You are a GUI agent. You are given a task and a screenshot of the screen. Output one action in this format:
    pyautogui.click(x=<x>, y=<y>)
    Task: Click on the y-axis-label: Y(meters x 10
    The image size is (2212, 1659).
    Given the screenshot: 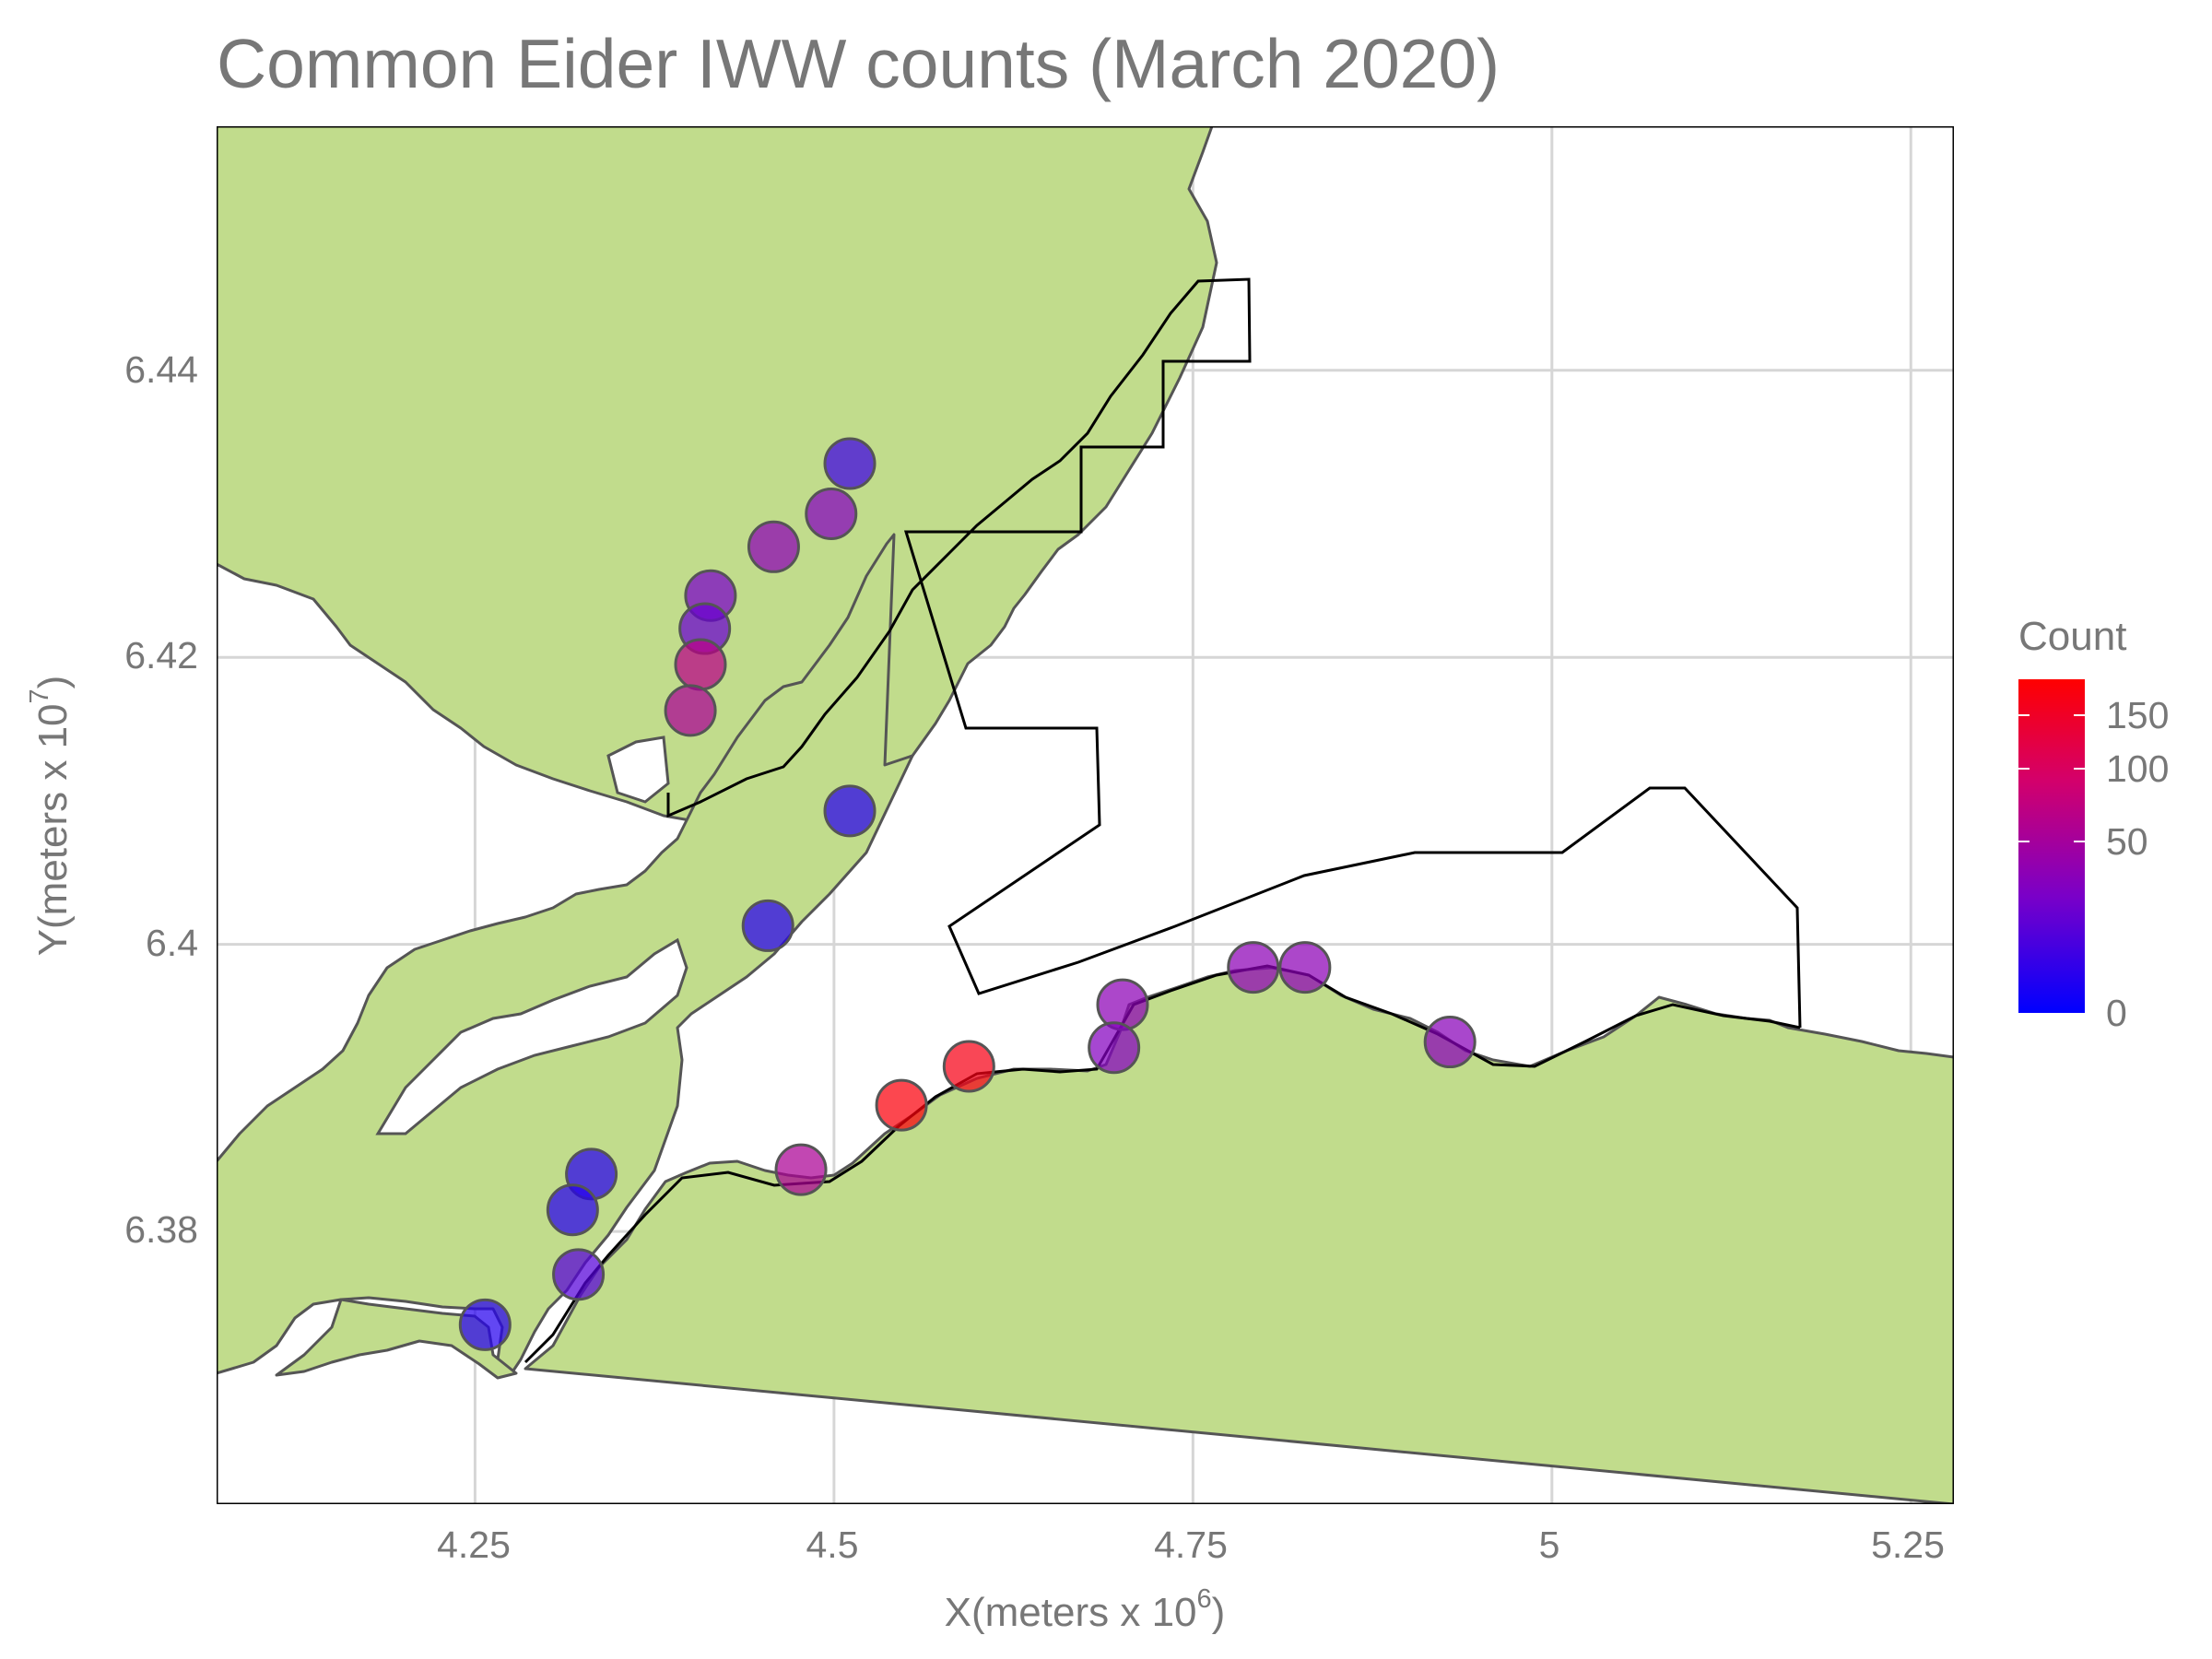 What is the action you would take?
    pyautogui.click(x=53, y=829)
    